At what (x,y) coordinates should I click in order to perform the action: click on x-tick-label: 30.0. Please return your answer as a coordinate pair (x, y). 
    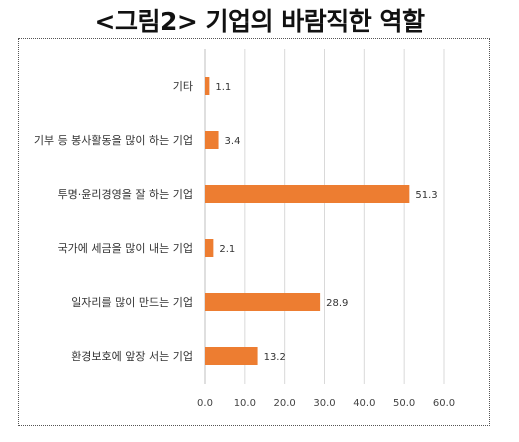
    Looking at the image, I should click on (324, 403).